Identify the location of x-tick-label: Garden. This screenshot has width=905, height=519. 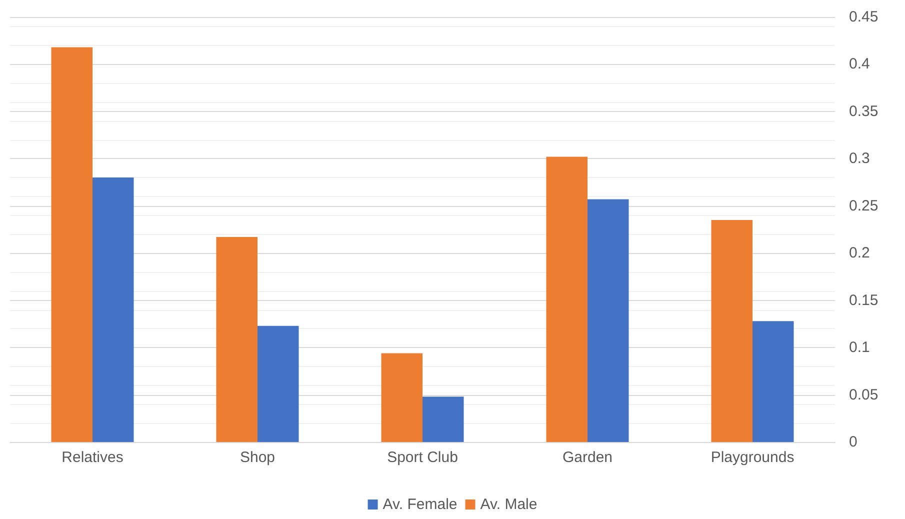
(587, 457).